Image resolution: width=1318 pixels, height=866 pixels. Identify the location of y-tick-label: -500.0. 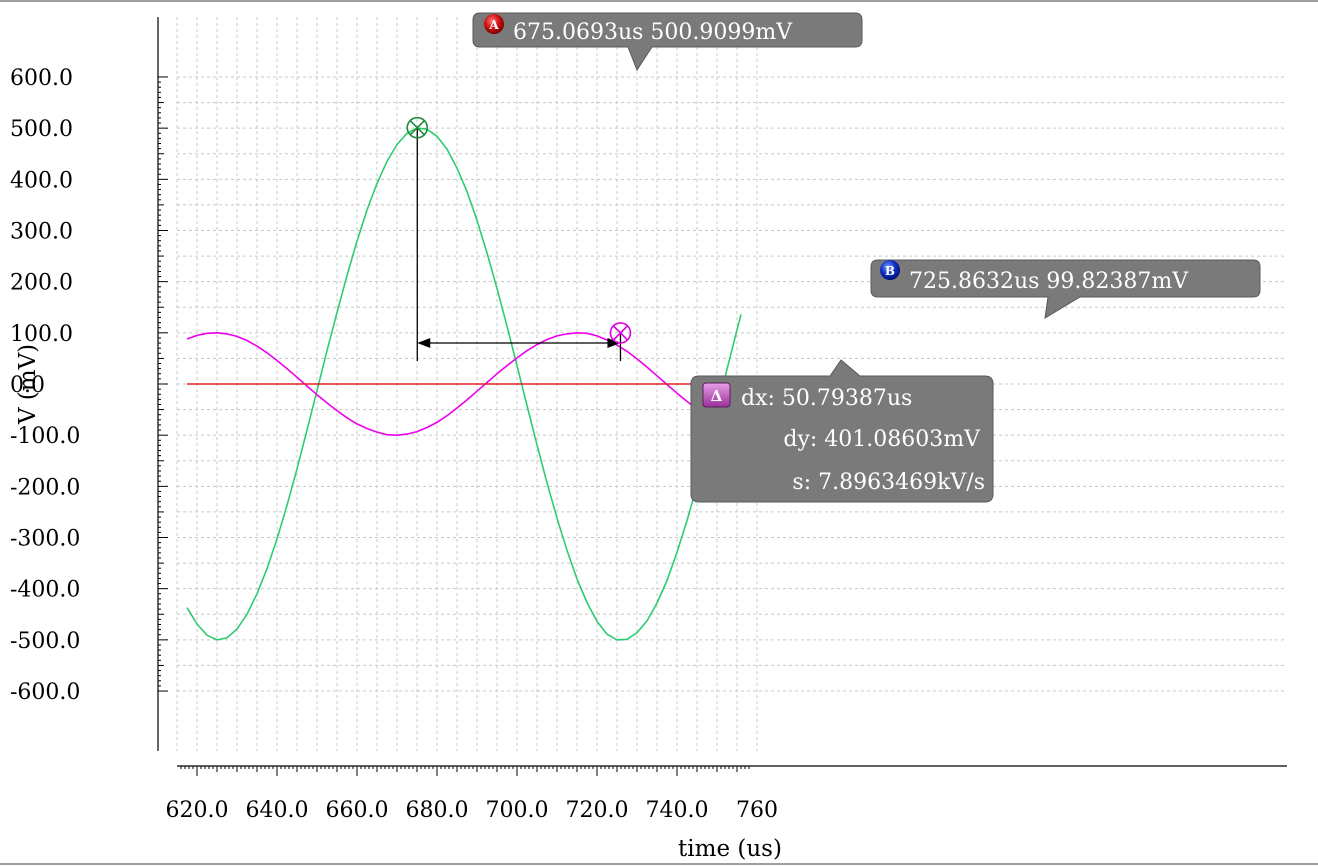
(45, 641).